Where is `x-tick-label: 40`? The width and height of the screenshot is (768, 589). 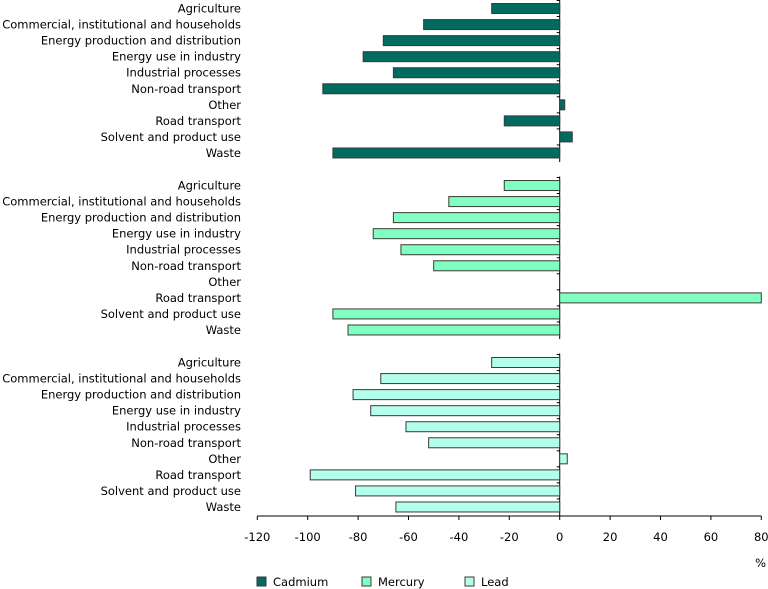 x-tick-label: 40 is located at coordinates (660, 537).